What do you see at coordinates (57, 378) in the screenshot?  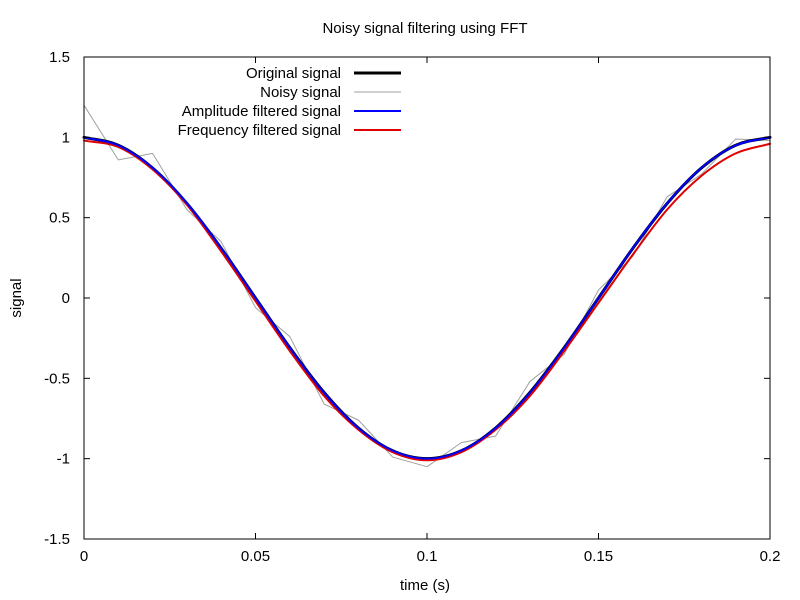 I see `y-tick-label: -0.5` at bounding box center [57, 378].